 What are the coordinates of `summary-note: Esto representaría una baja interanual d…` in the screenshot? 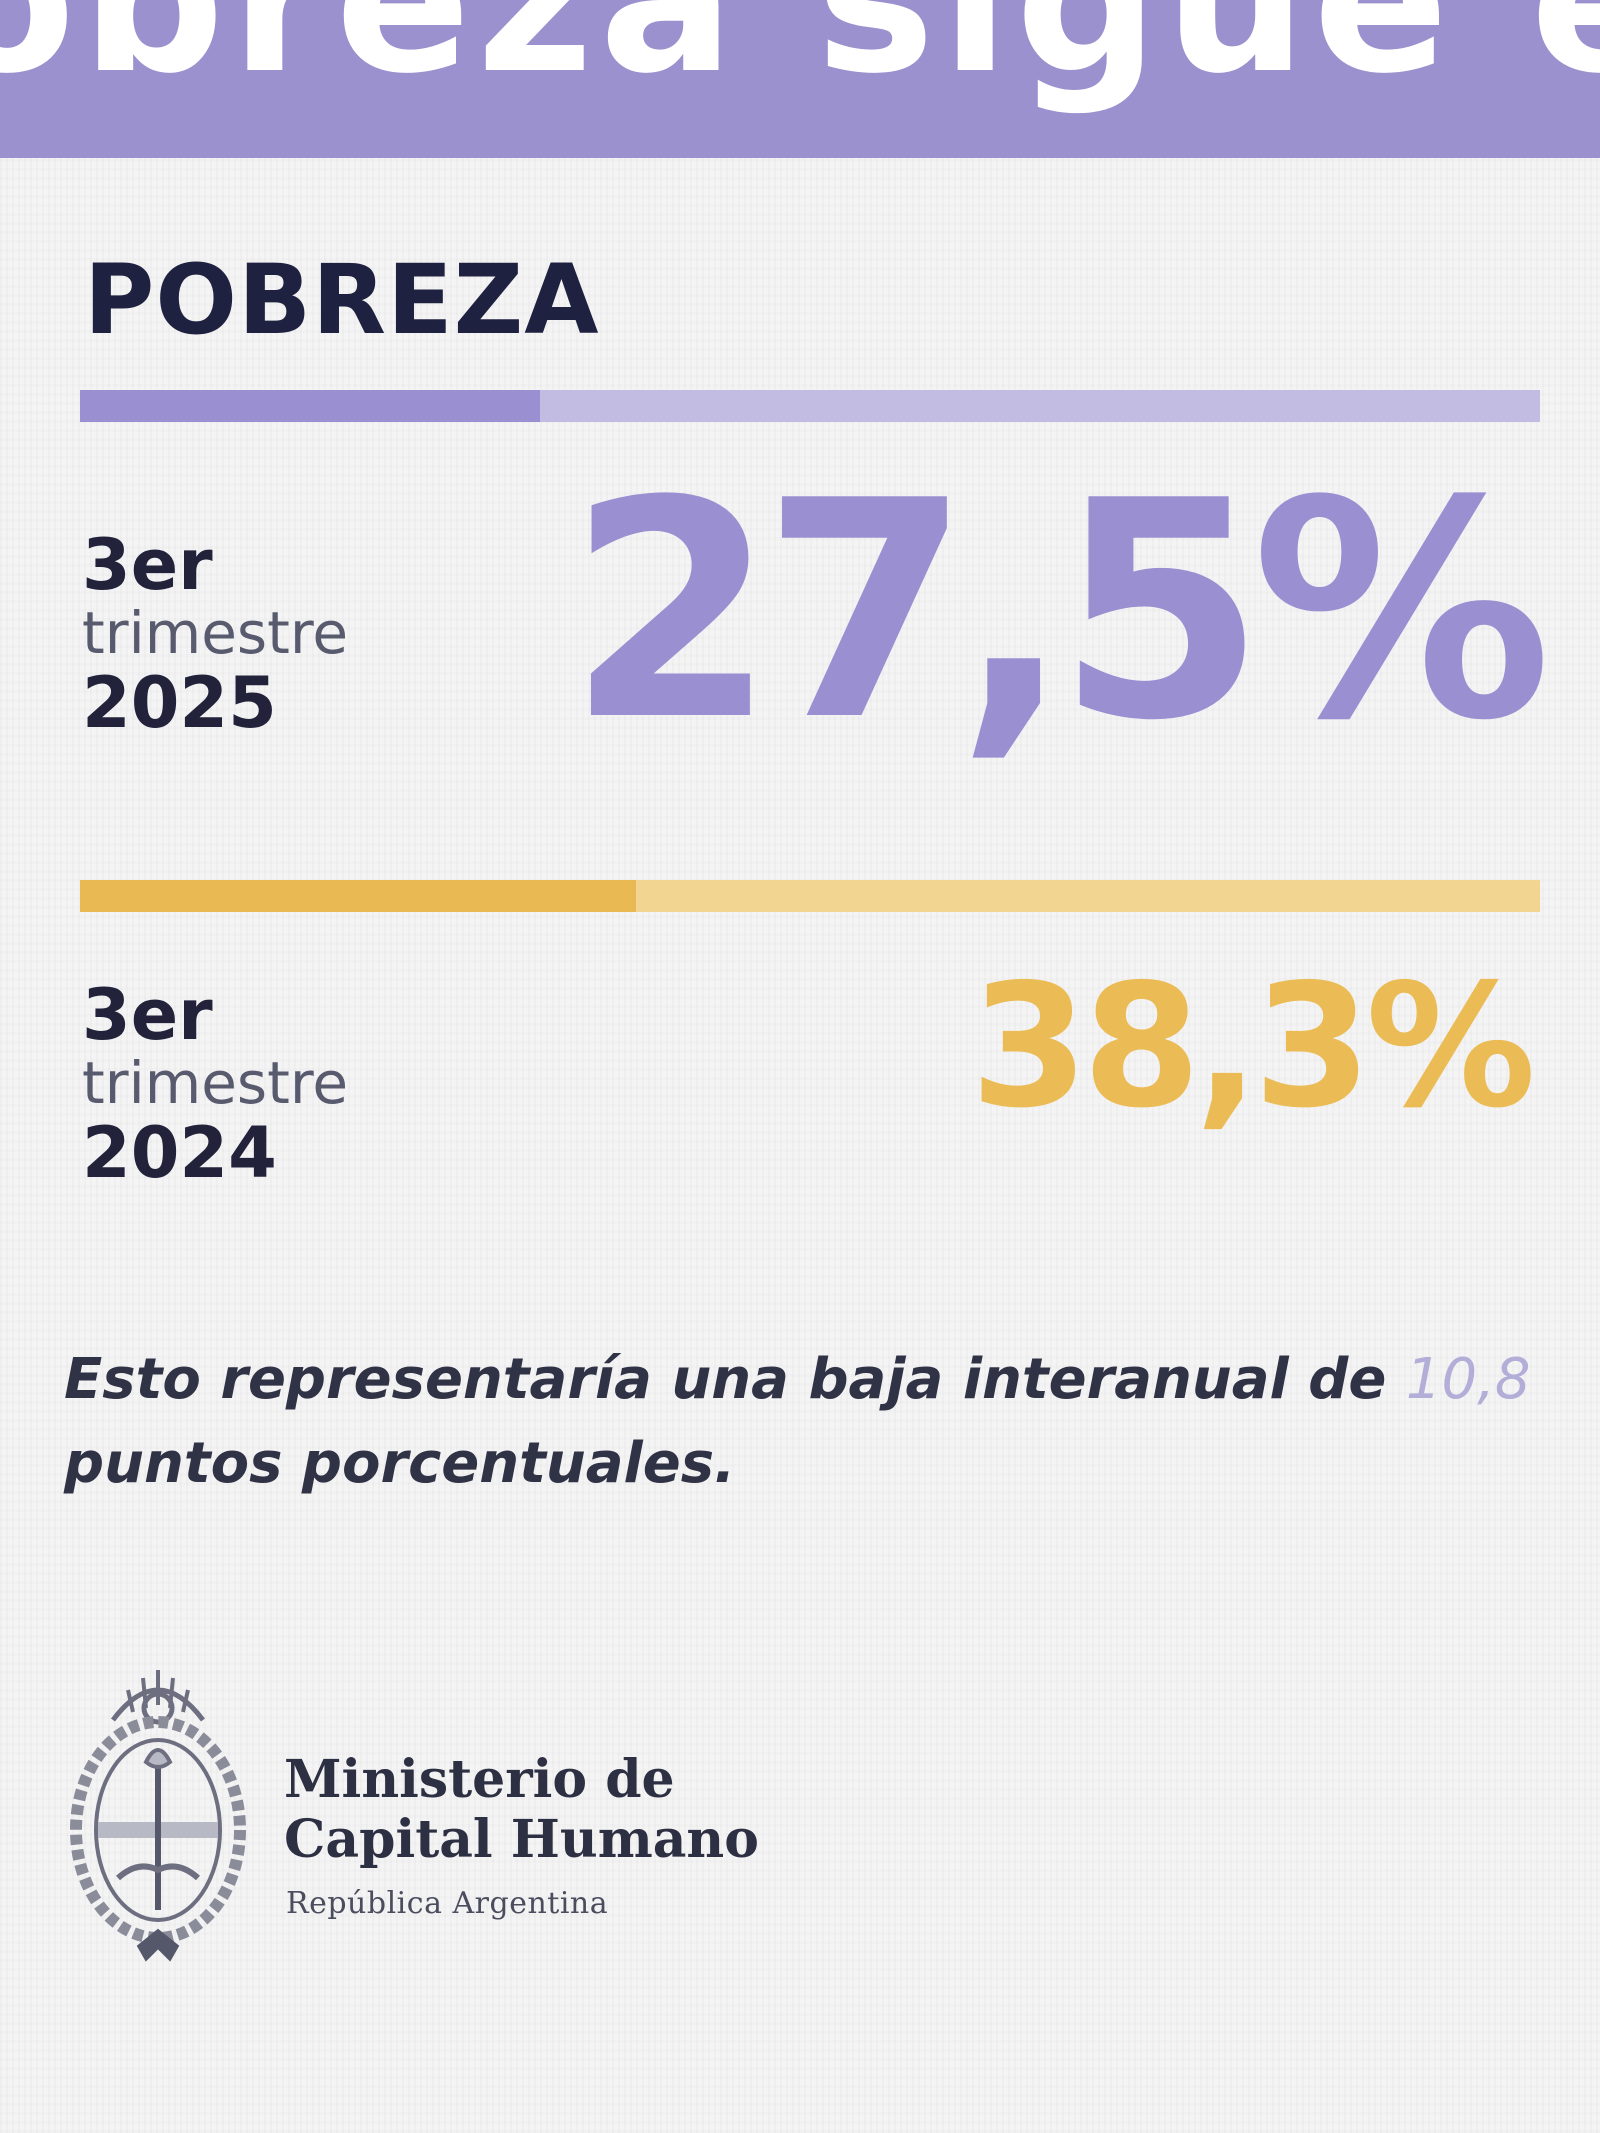 It's located at (814, 1422).